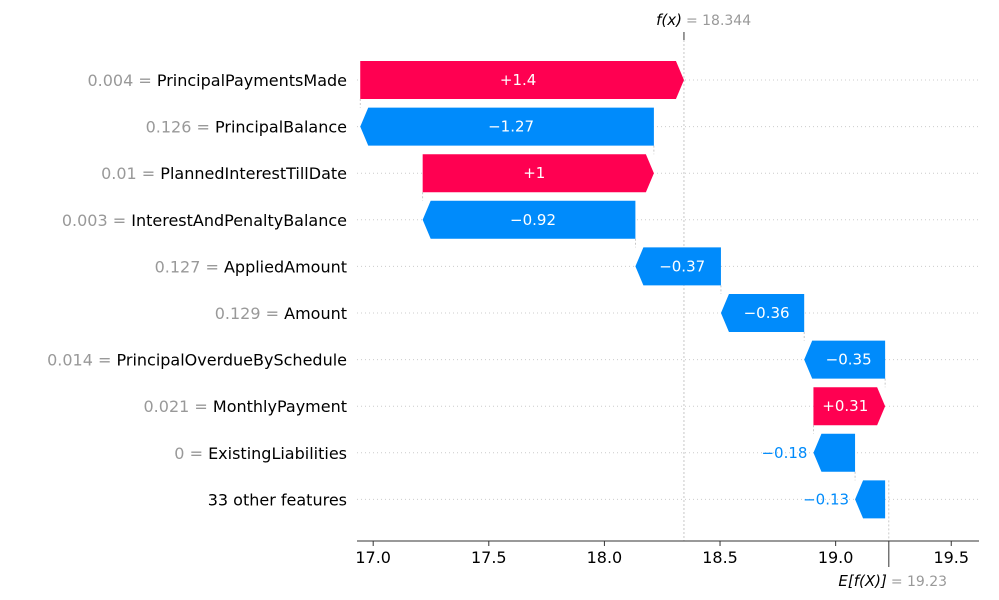  I want to click on feature-value: 0.01 =, so click(130, 173).